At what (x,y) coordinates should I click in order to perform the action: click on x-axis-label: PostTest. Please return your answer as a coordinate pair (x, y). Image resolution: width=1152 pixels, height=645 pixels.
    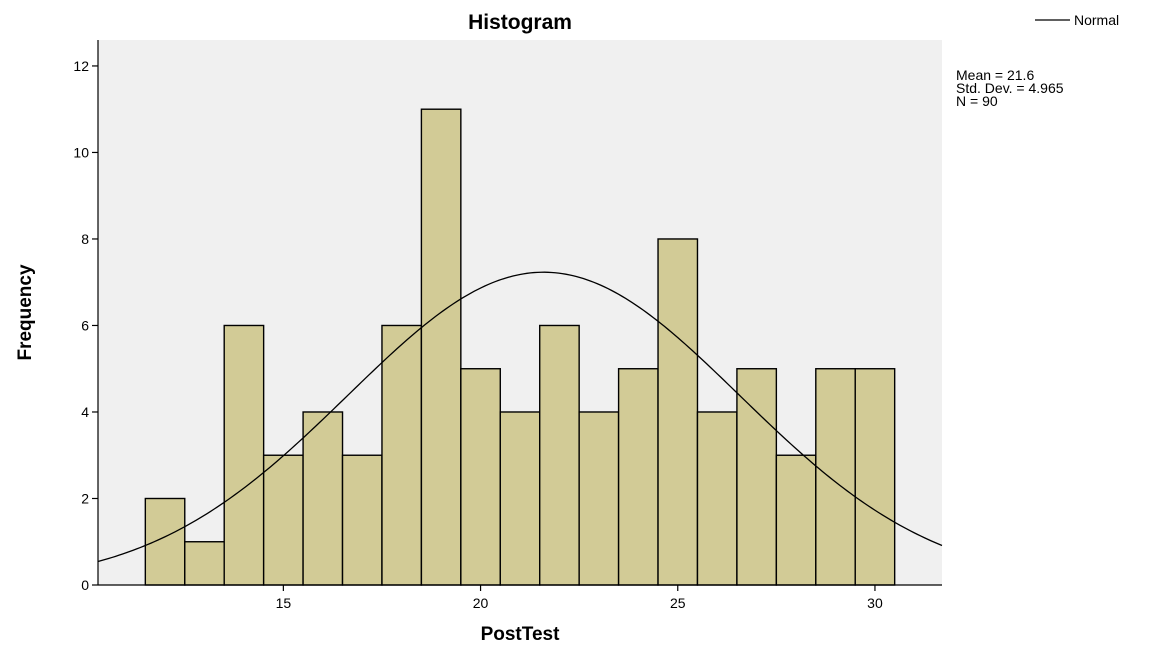
    Looking at the image, I should click on (521, 634).